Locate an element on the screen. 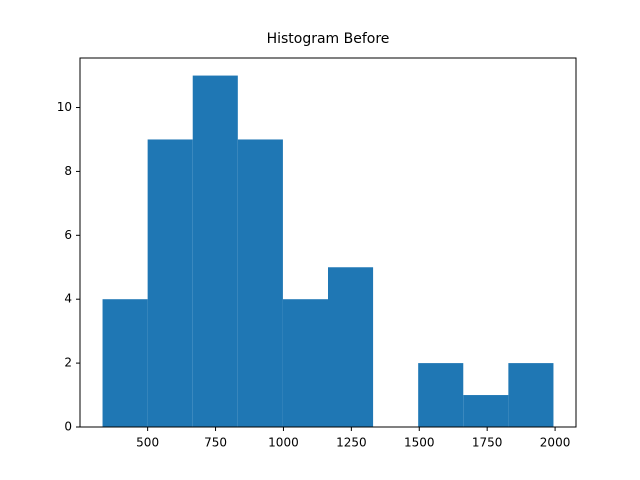 The image size is (640, 480). x-tick-label: 1750 is located at coordinates (487, 443).